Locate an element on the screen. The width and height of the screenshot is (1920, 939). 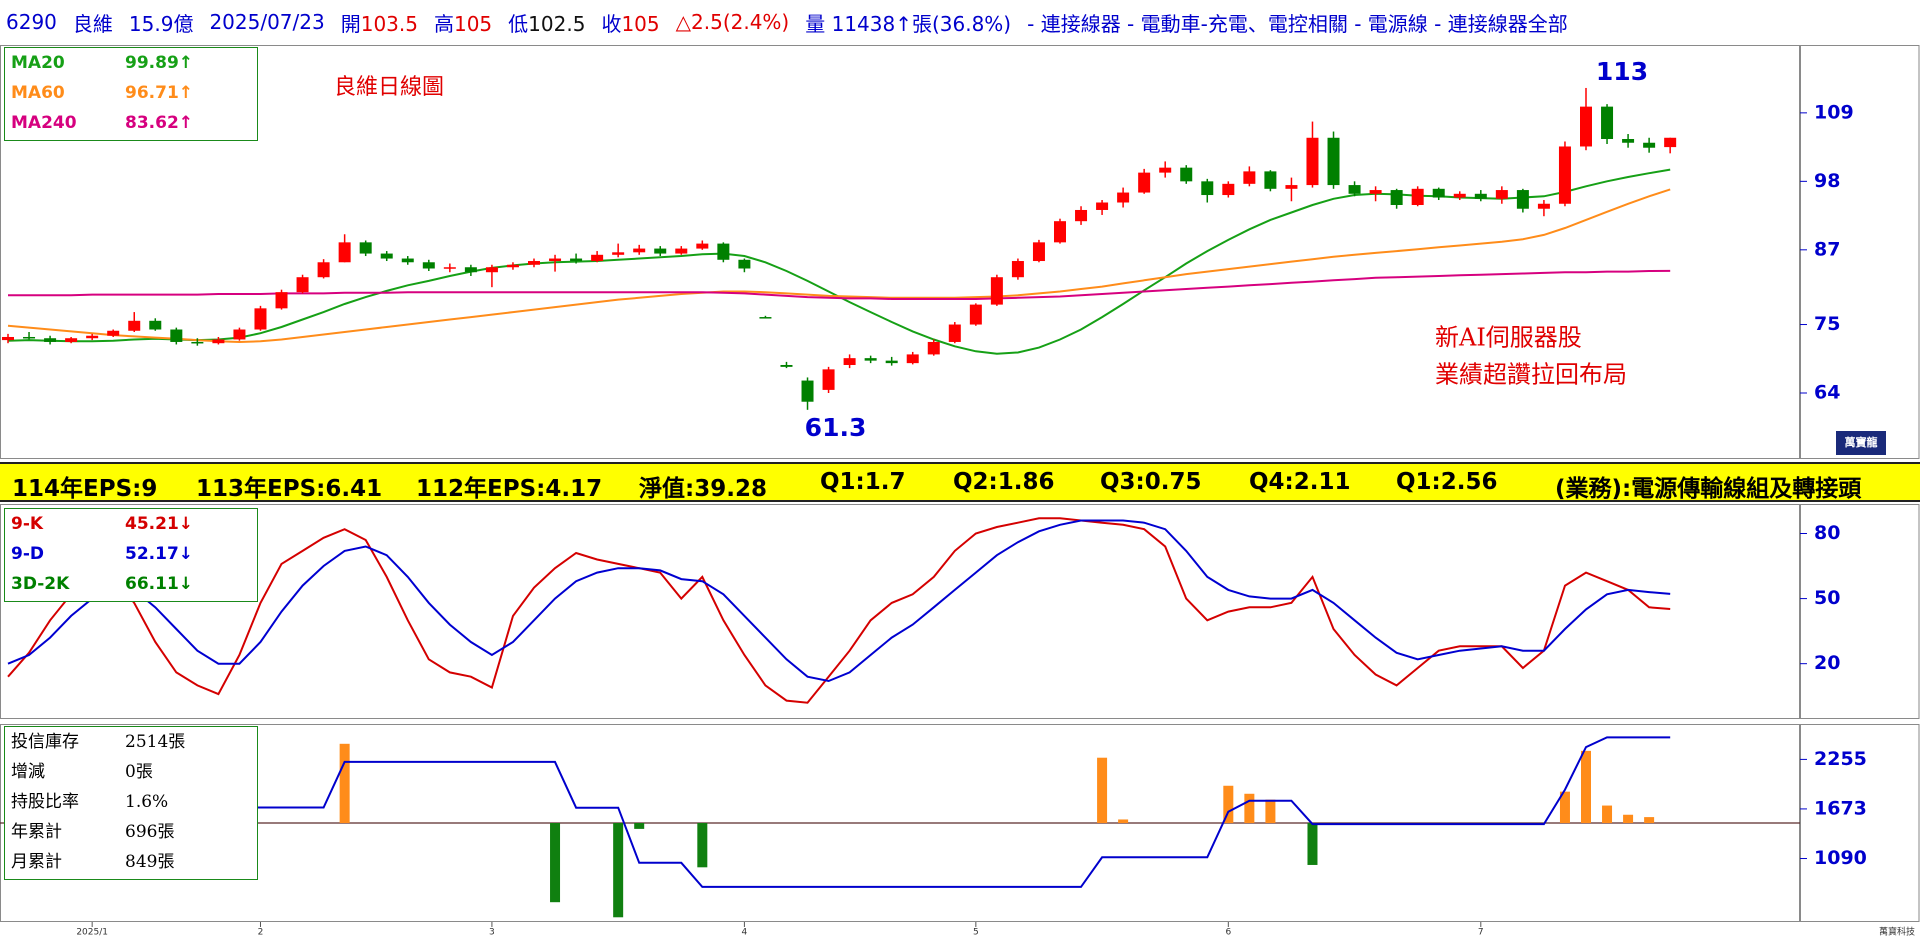
header-text: 收 is located at coordinates (611, 23).